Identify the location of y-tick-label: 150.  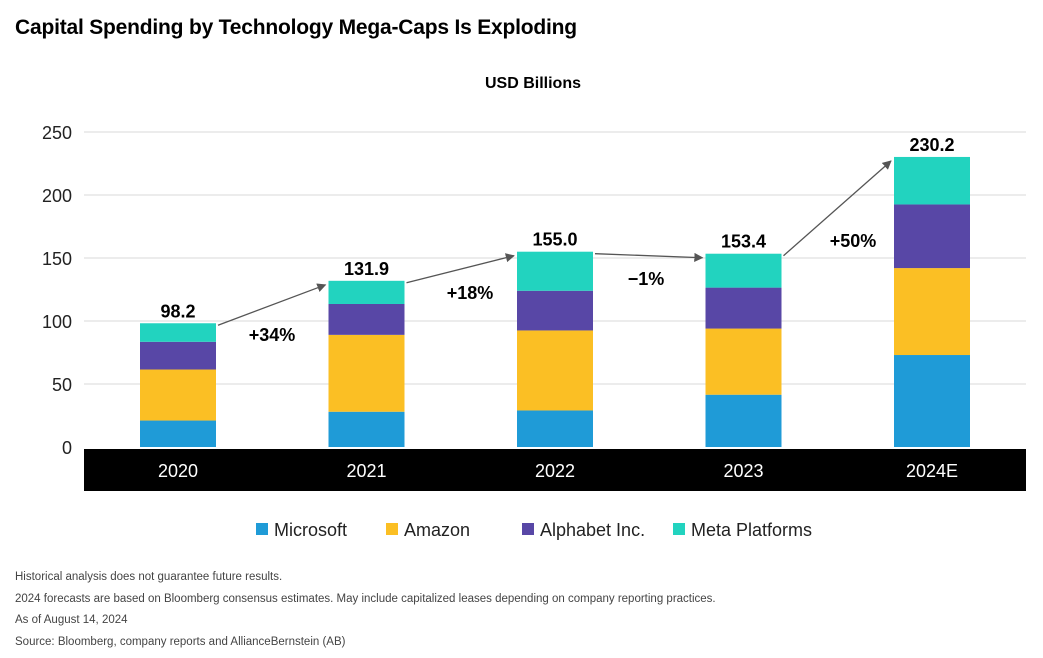
(57, 259).